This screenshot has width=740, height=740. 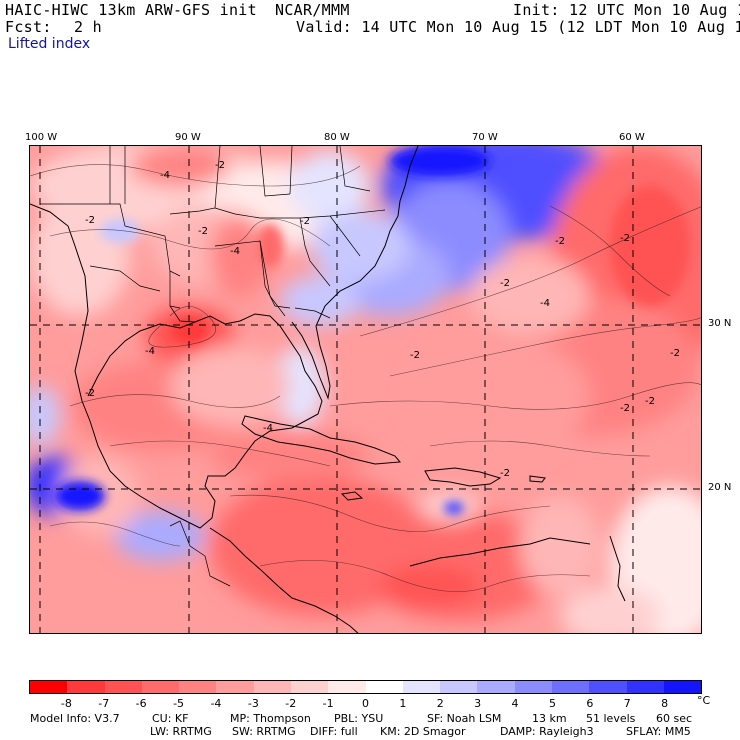 I want to click on microphysics-scheme: MP: Thompson, so click(x=270, y=718).